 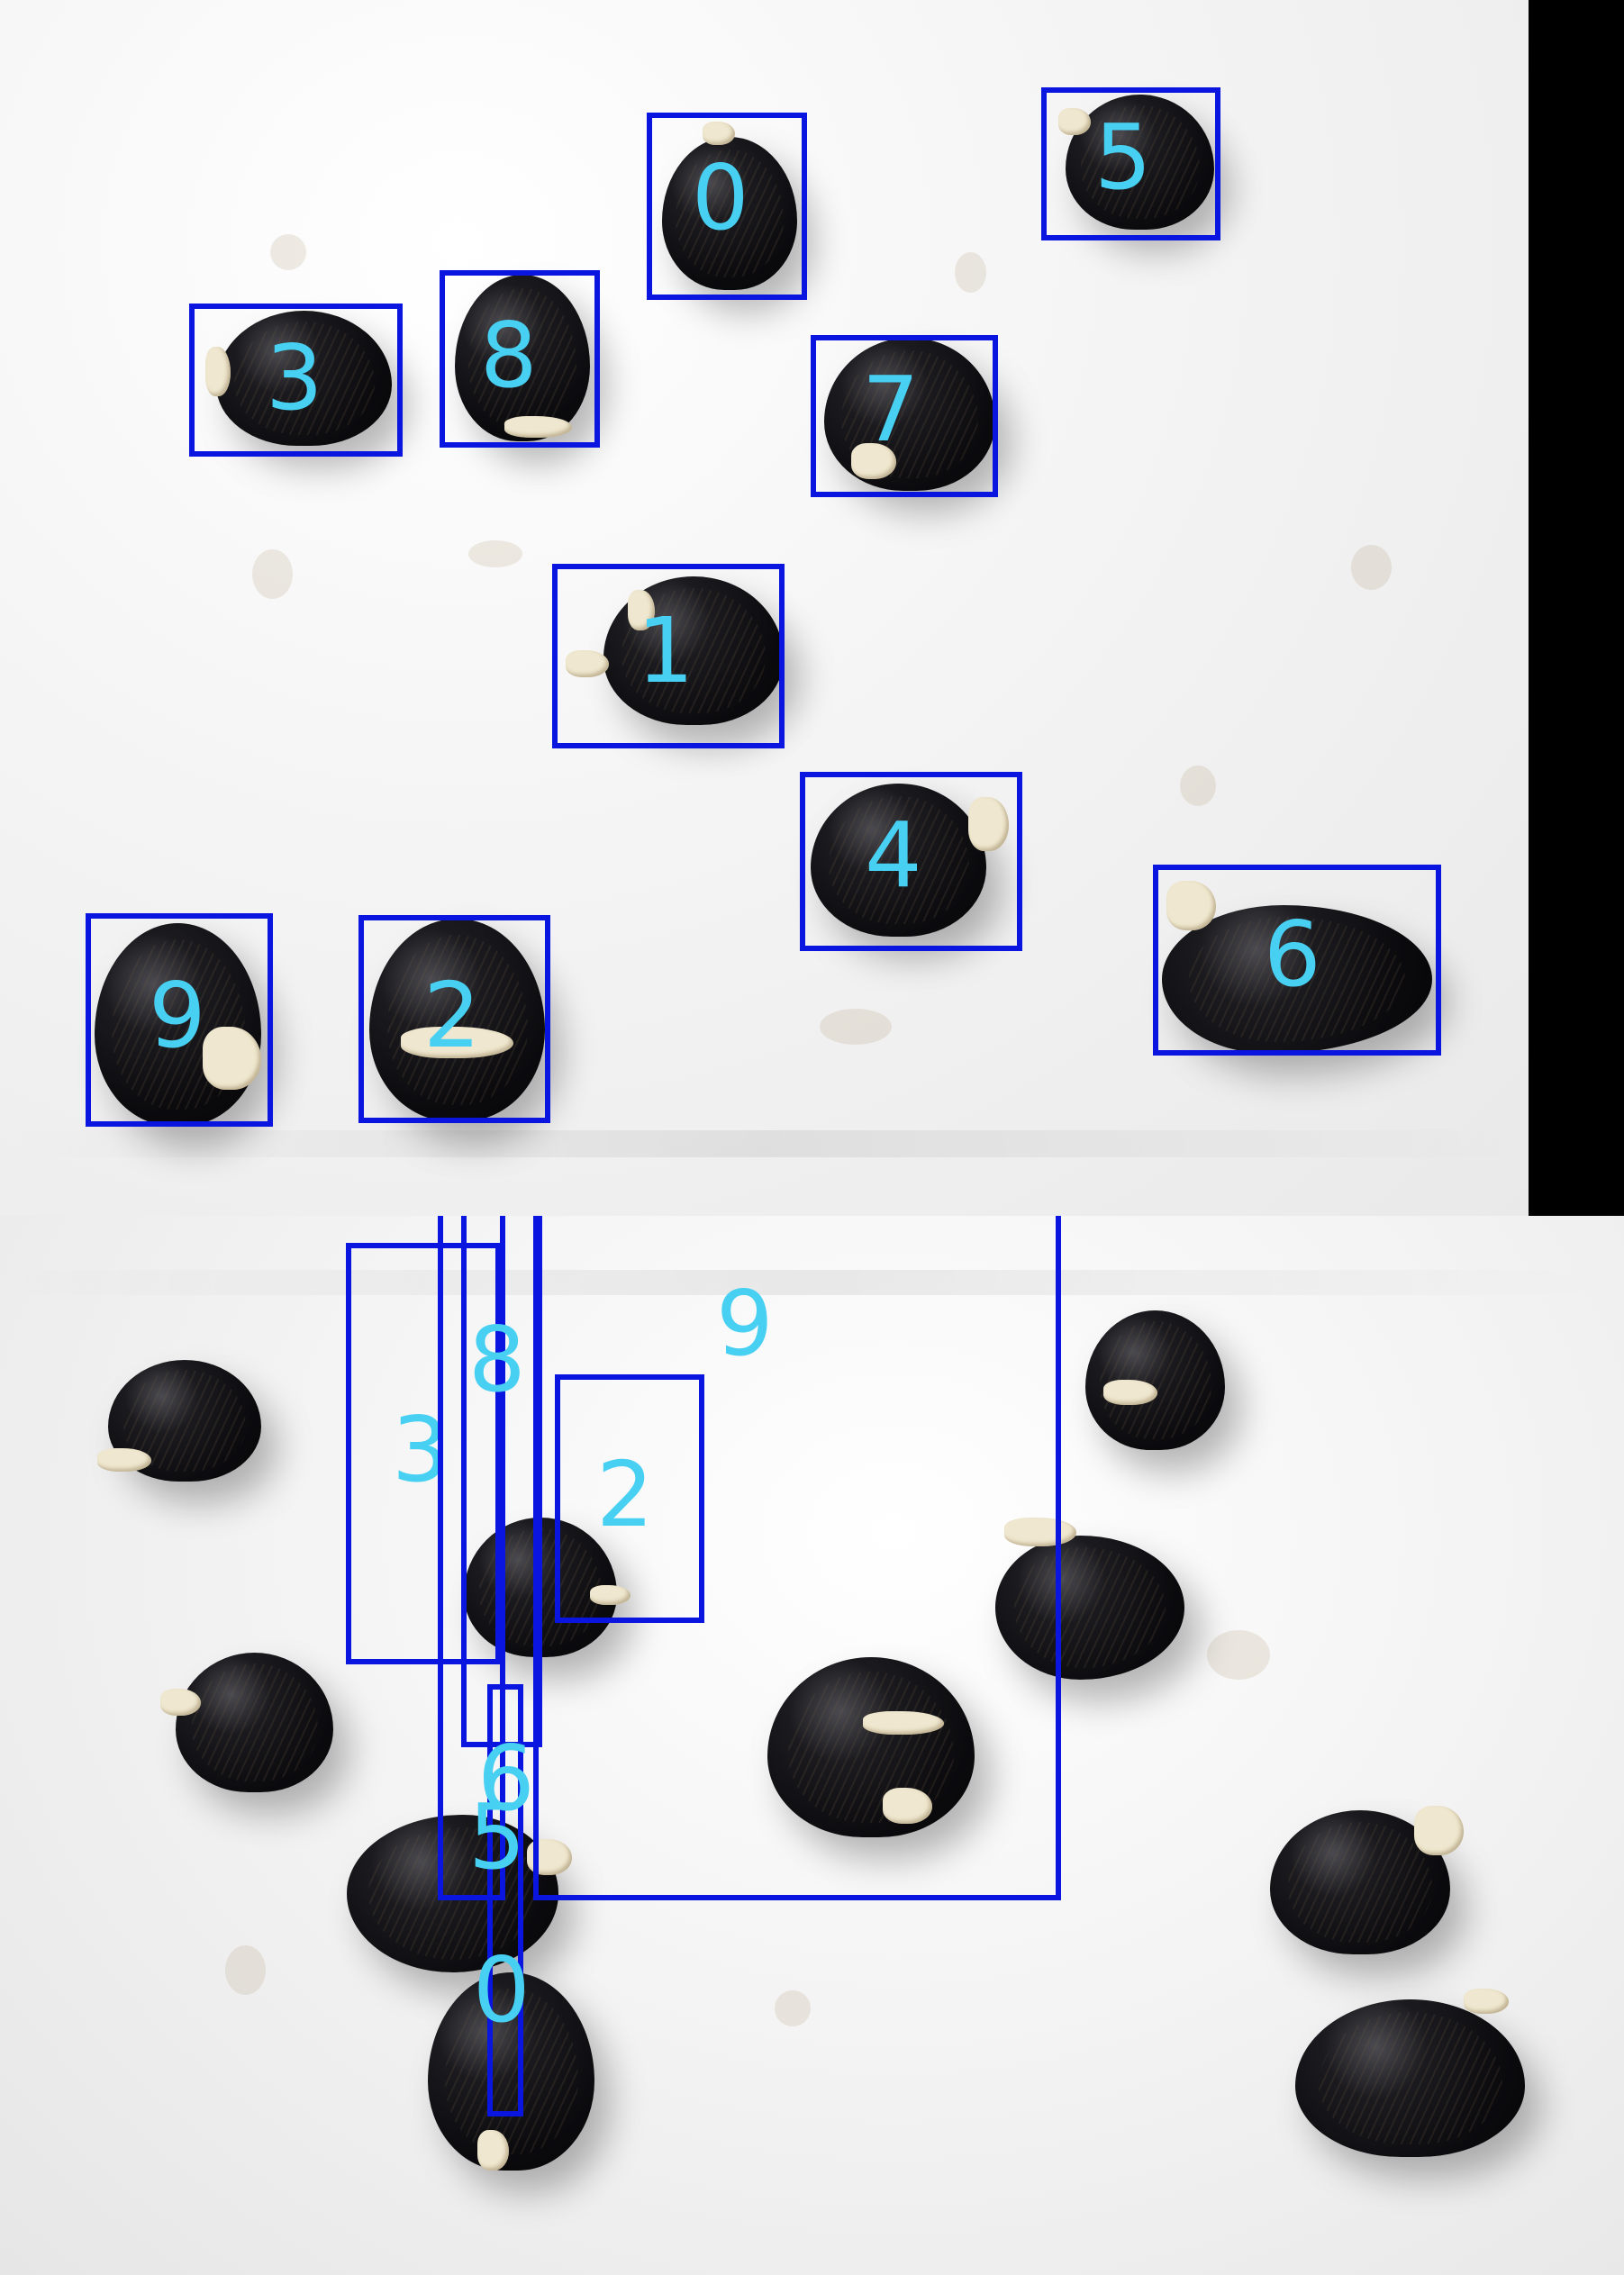 What do you see at coordinates (893, 855) in the screenshot?
I see `detection-label: 4` at bounding box center [893, 855].